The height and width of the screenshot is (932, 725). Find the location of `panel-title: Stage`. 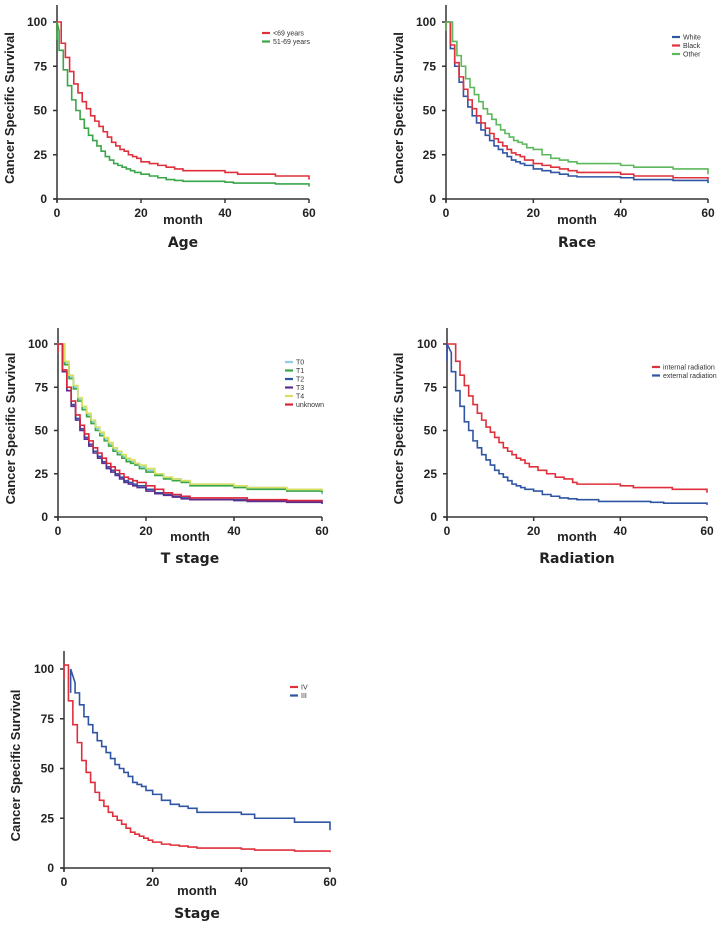

panel-title: Stage is located at coordinates (197, 914).